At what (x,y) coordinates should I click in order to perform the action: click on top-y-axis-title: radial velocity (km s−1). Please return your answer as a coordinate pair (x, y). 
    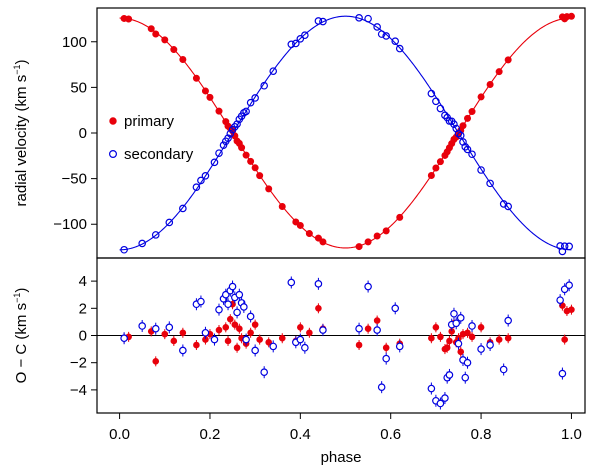
    Looking at the image, I should click on (21, 133).